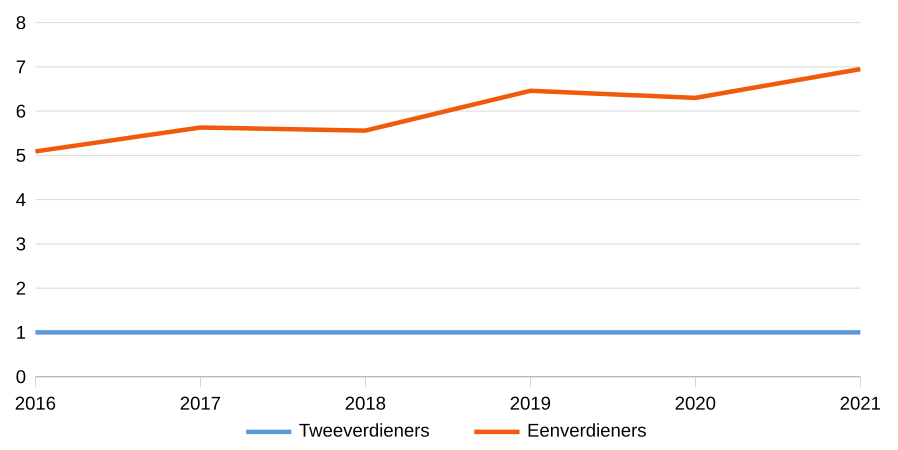 The width and height of the screenshot is (898, 450). What do you see at coordinates (21, 288) in the screenshot?
I see `y-tick-label: 2` at bounding box center [21, 288].